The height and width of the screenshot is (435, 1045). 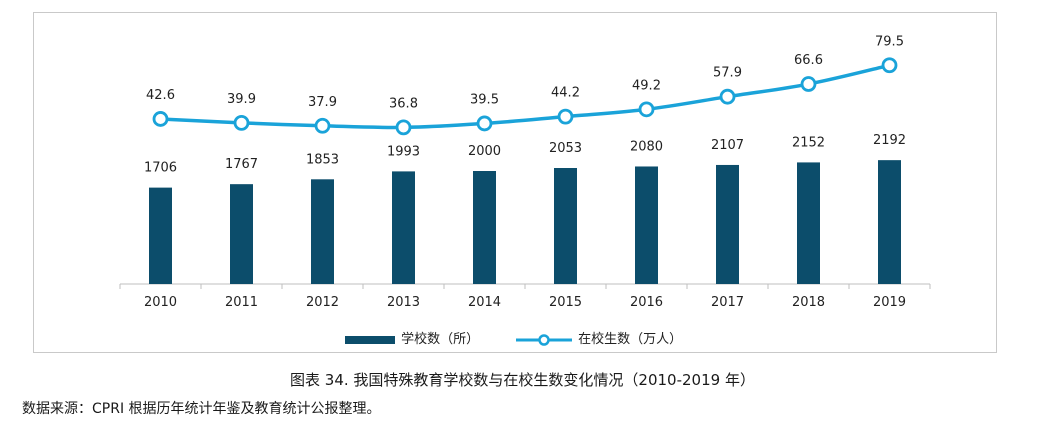 What do you see at coordinates (484, 302) in the screenshot?
I see `x-tick-label-2014: 2014` at bounding box center [484, 302].